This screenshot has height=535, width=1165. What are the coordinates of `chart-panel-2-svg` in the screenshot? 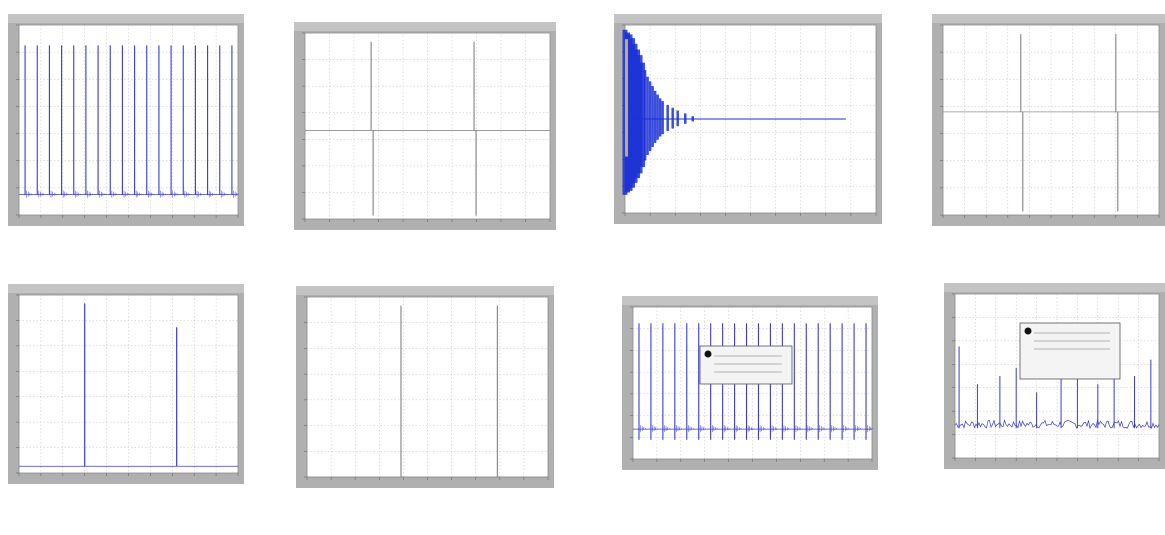 It's located at (425, 126).